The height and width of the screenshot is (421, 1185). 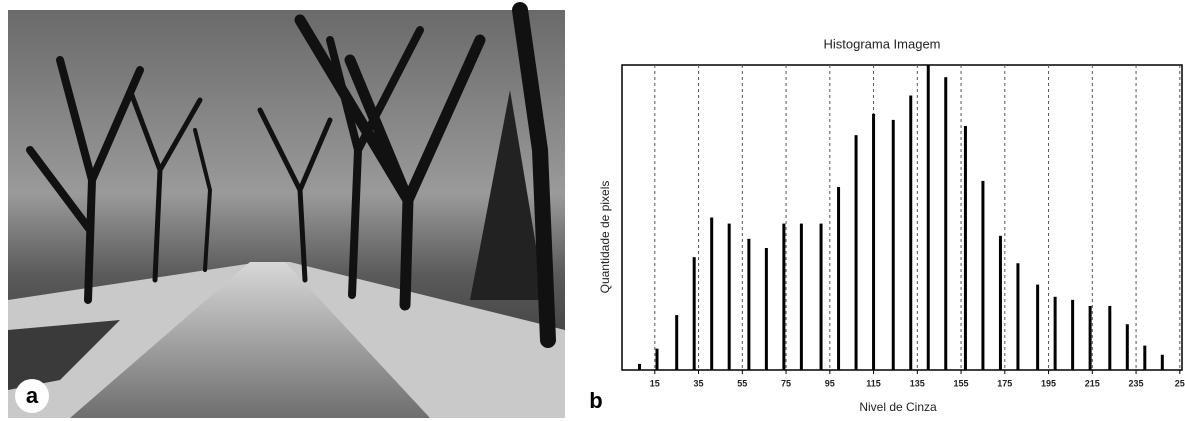 I want to click on x-tick-label: 15, so click(x=655, y=383).